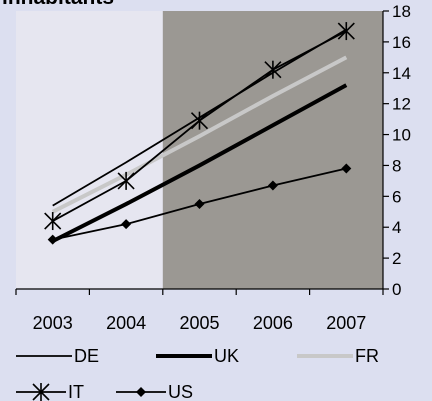  I want to click on legend-item-us: US, so click(154, 391).